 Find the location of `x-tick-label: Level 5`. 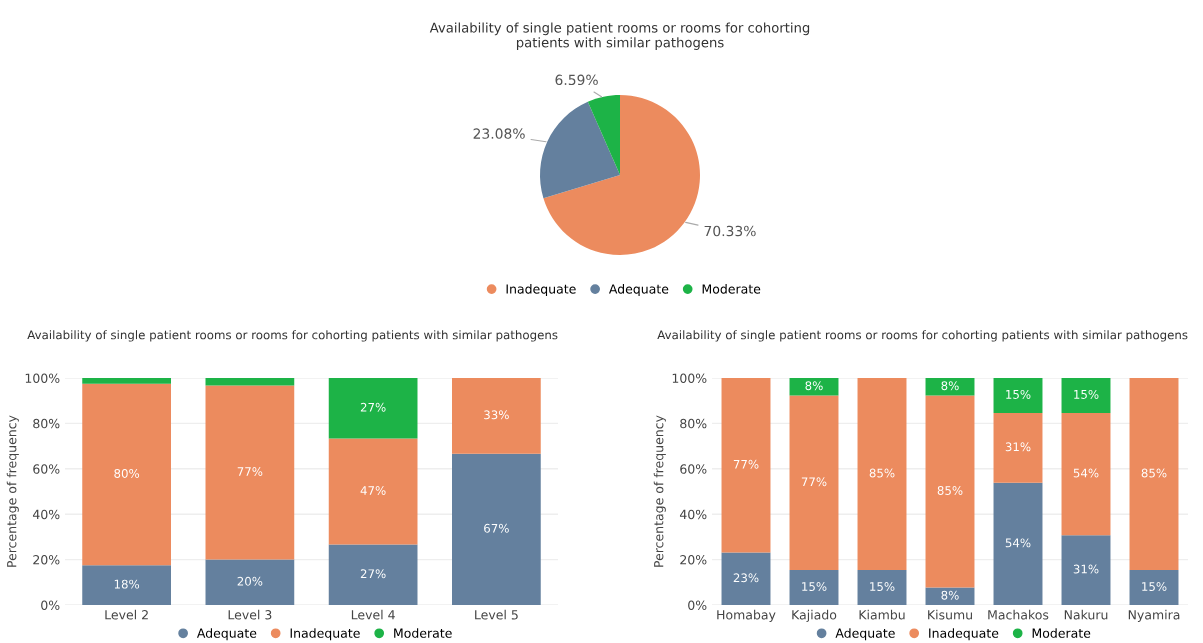

x-tick-label: Level 5 is located at coordinates (496, 614).